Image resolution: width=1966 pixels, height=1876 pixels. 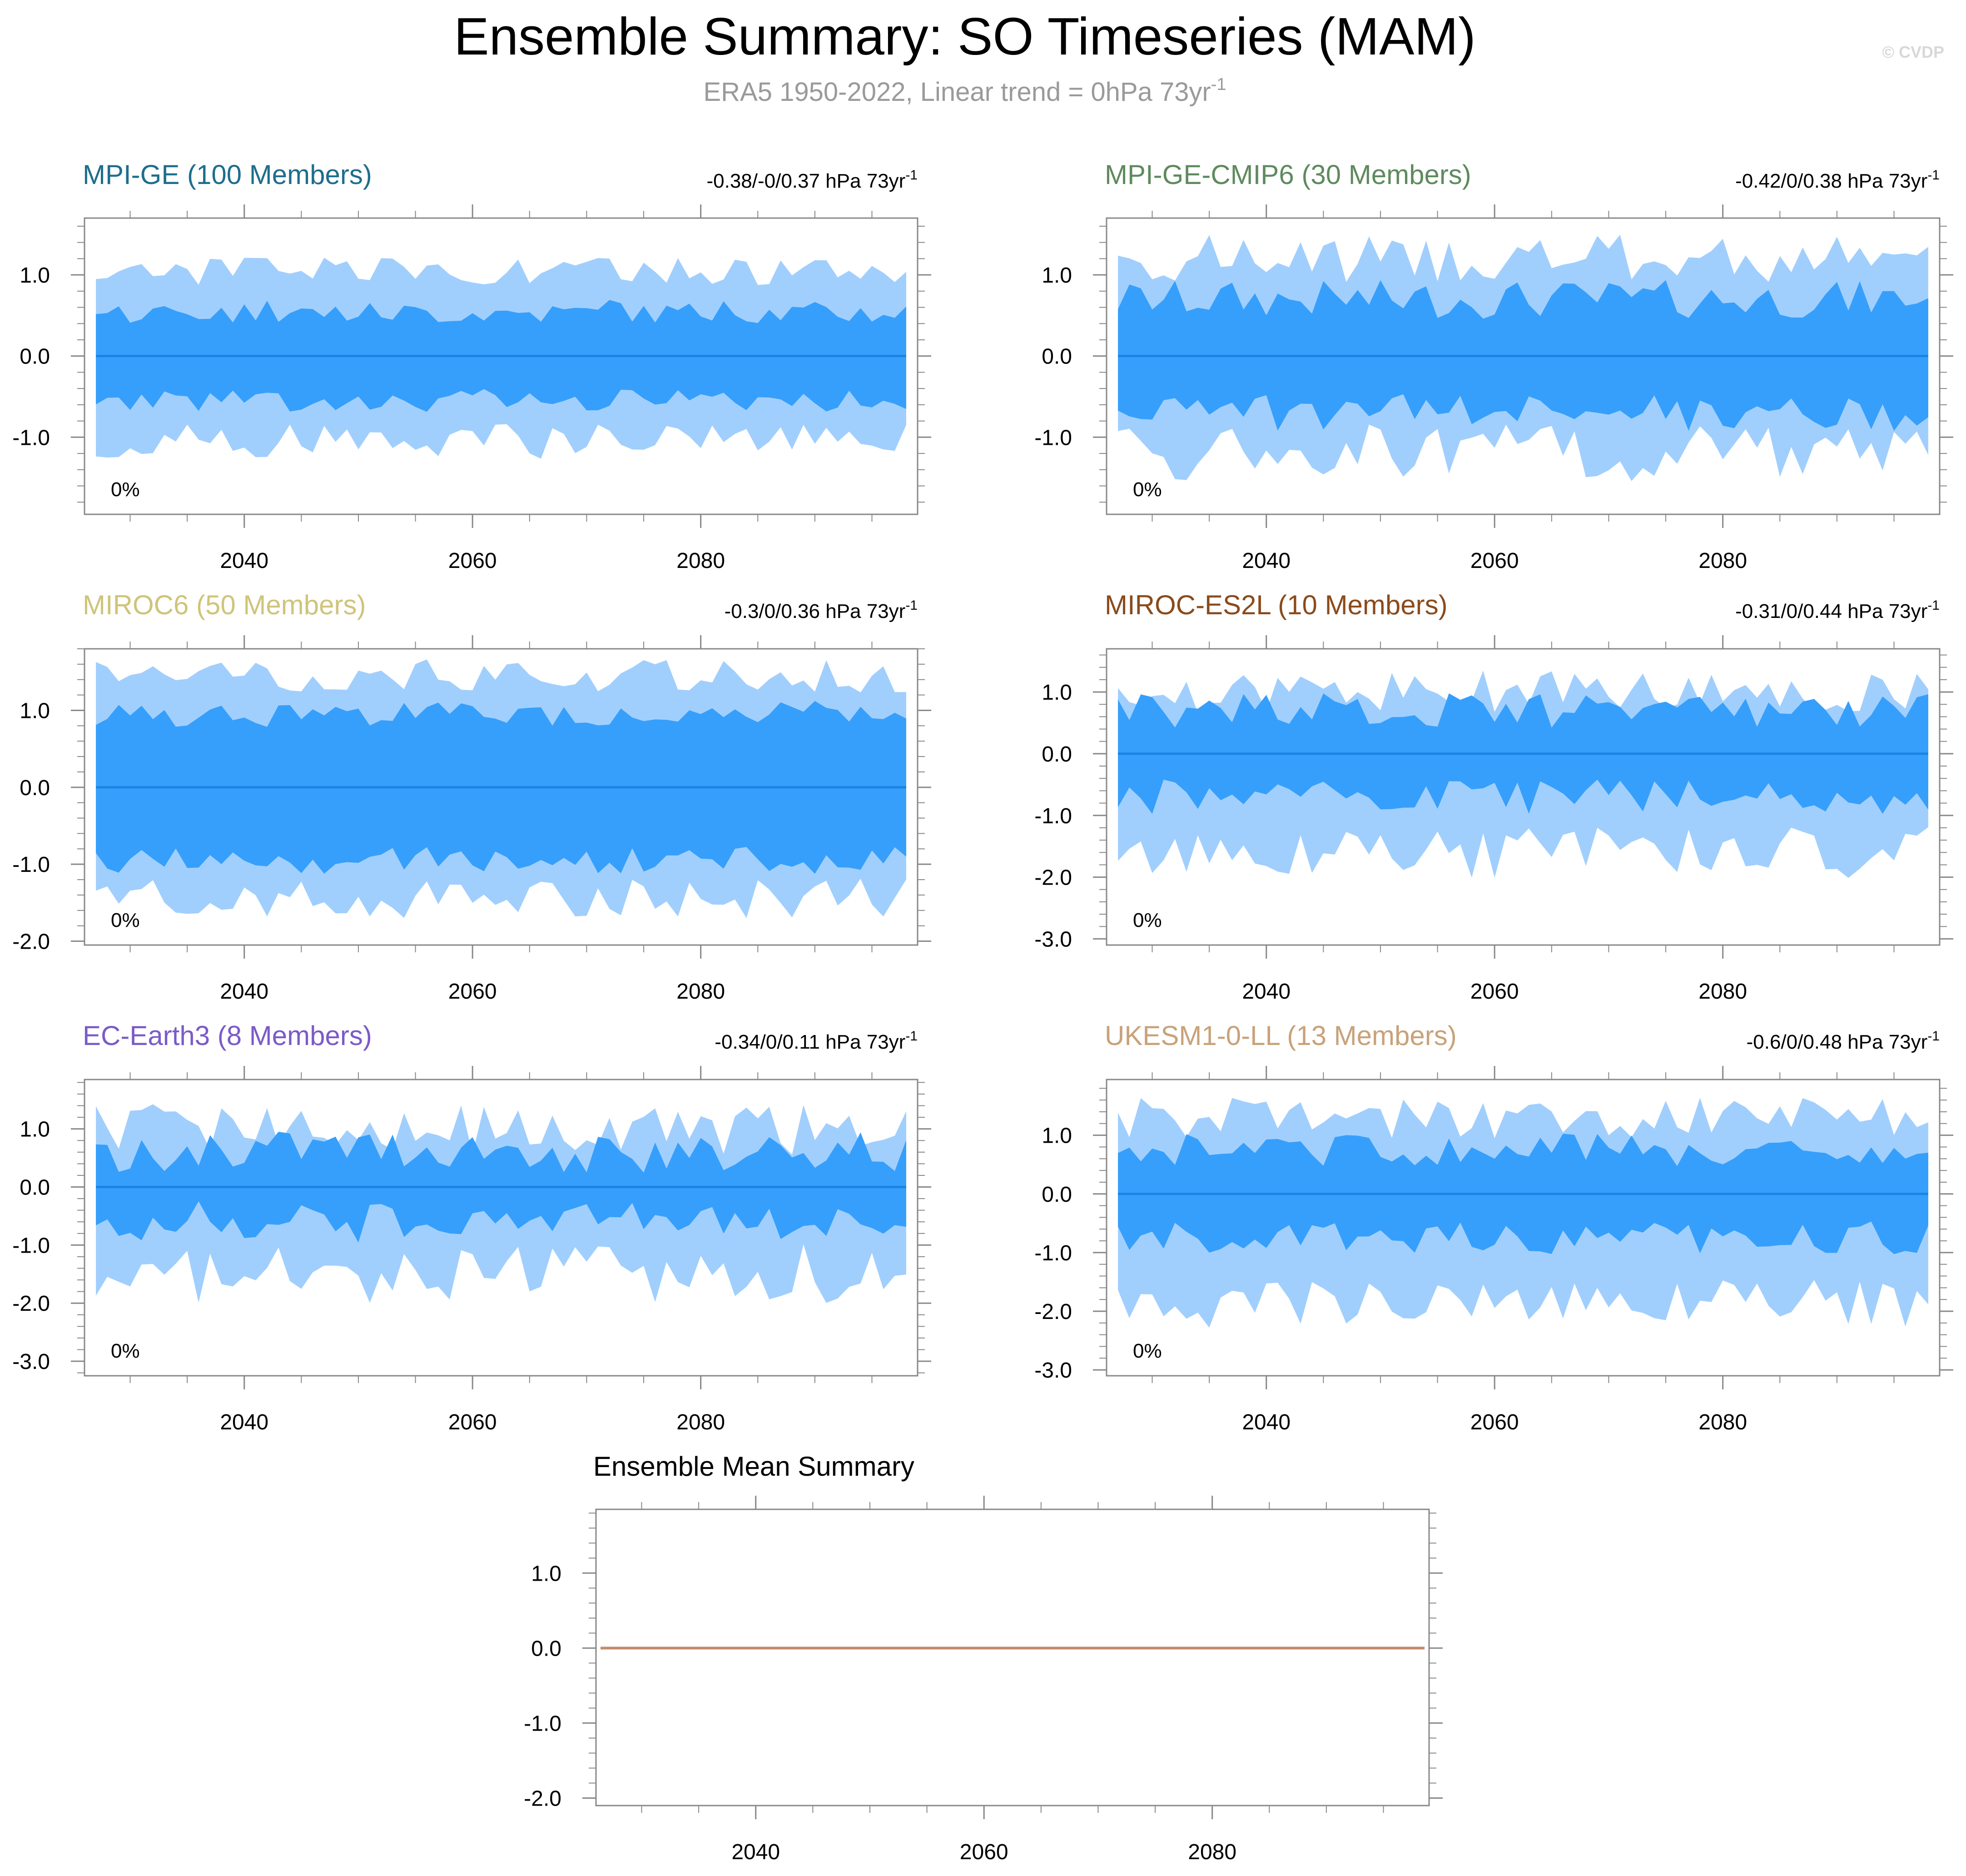 I want to click on stat-main: -0.34/0/0.11 hPa 73yr, so click(x=810, y=1042).